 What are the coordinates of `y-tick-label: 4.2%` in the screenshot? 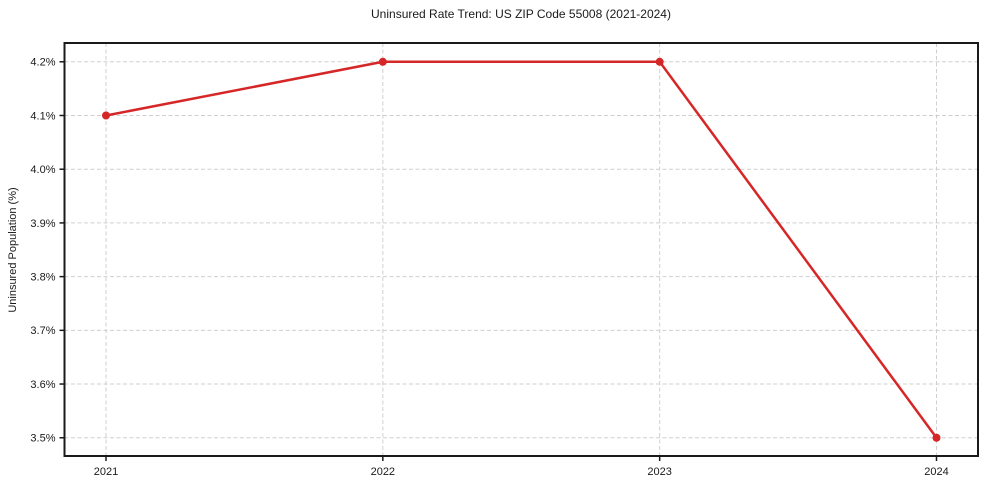 It's located at (42, 63).